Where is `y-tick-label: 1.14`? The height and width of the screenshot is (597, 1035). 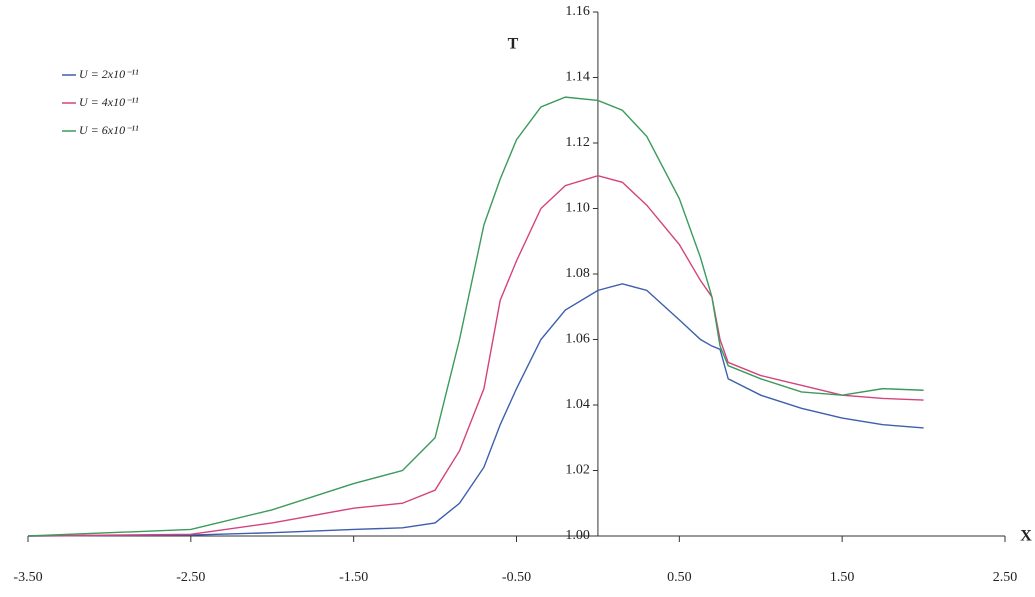 y-tick-label: 1.14 is located at coordinates (577, 77).